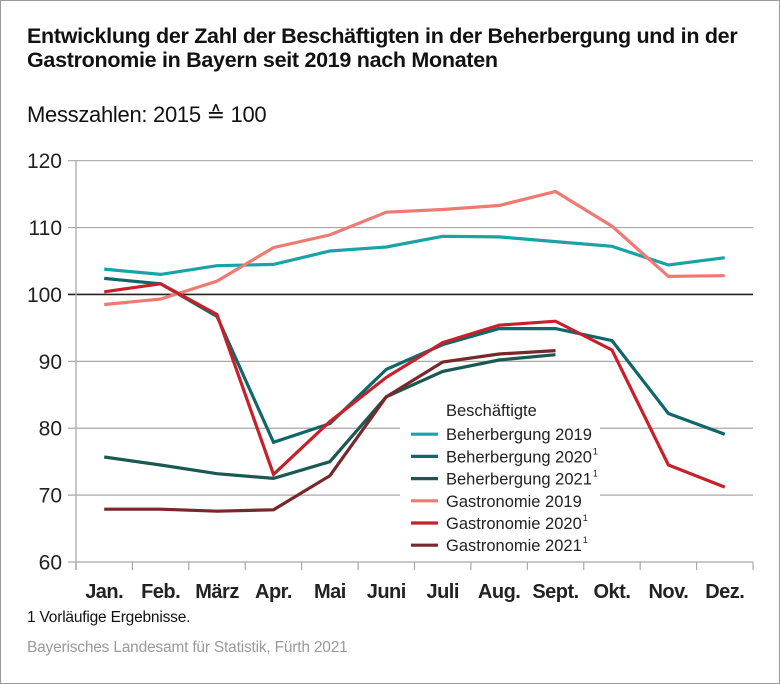 Image resolution: width=780 pixels, height=684 pixels. Describe the element at coordinates (104, 592) in the screenshot. I see `x-tick-label: Jan.` at that location.